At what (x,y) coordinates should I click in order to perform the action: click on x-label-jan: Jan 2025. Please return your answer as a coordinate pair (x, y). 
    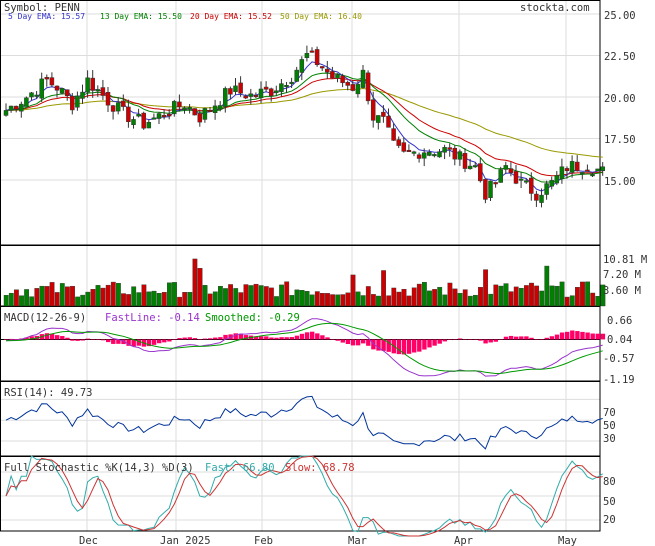
    Looking at the image, I should click on (185, 540).